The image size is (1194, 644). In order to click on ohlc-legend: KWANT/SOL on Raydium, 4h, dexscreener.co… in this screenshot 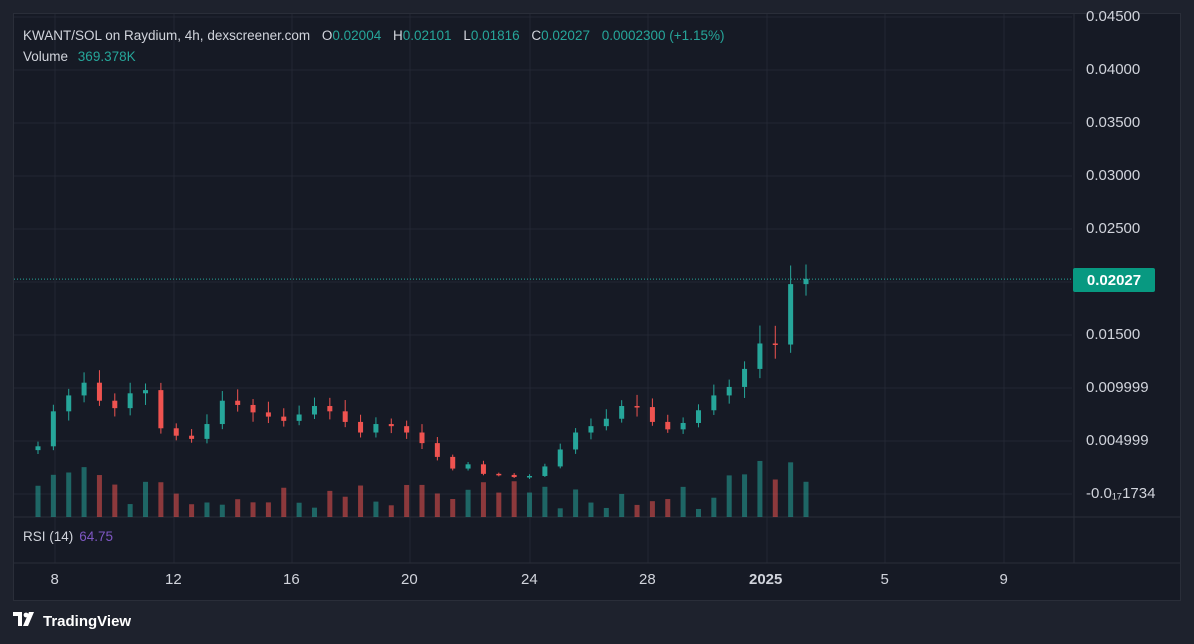, I will do `click(373, 46)`.